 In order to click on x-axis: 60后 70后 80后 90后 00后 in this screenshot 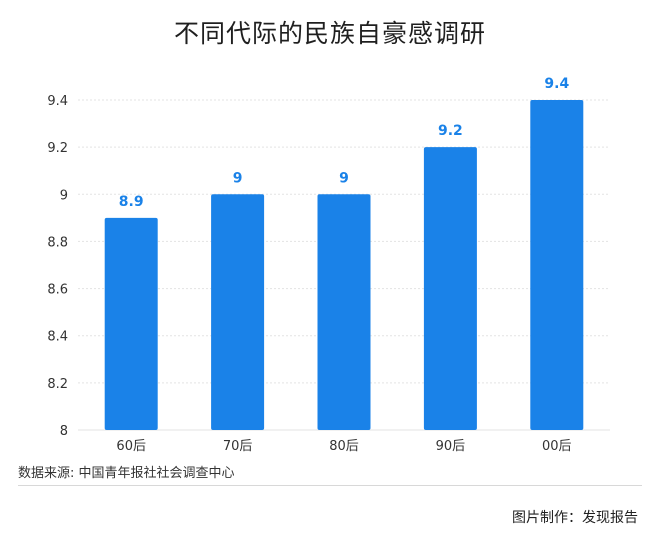, I will do `click(343, 446)`.